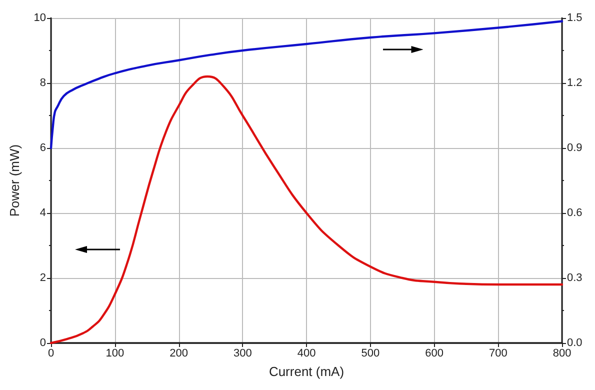  I want to click on y2-tick-label: 0.0, so click(574, 343).